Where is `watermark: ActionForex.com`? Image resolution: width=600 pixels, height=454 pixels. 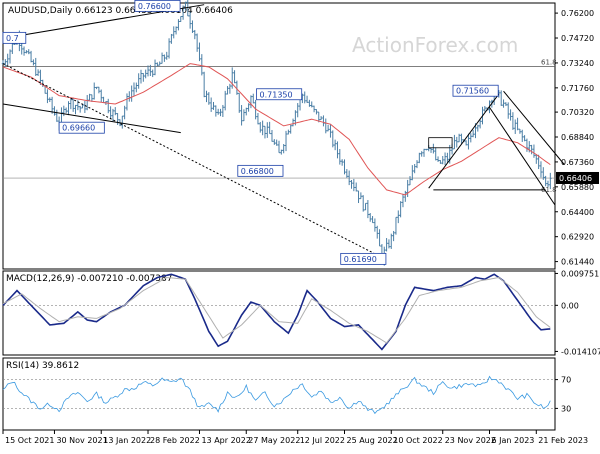 watermark: ActionForex.com is located at coordinates (435, 45).